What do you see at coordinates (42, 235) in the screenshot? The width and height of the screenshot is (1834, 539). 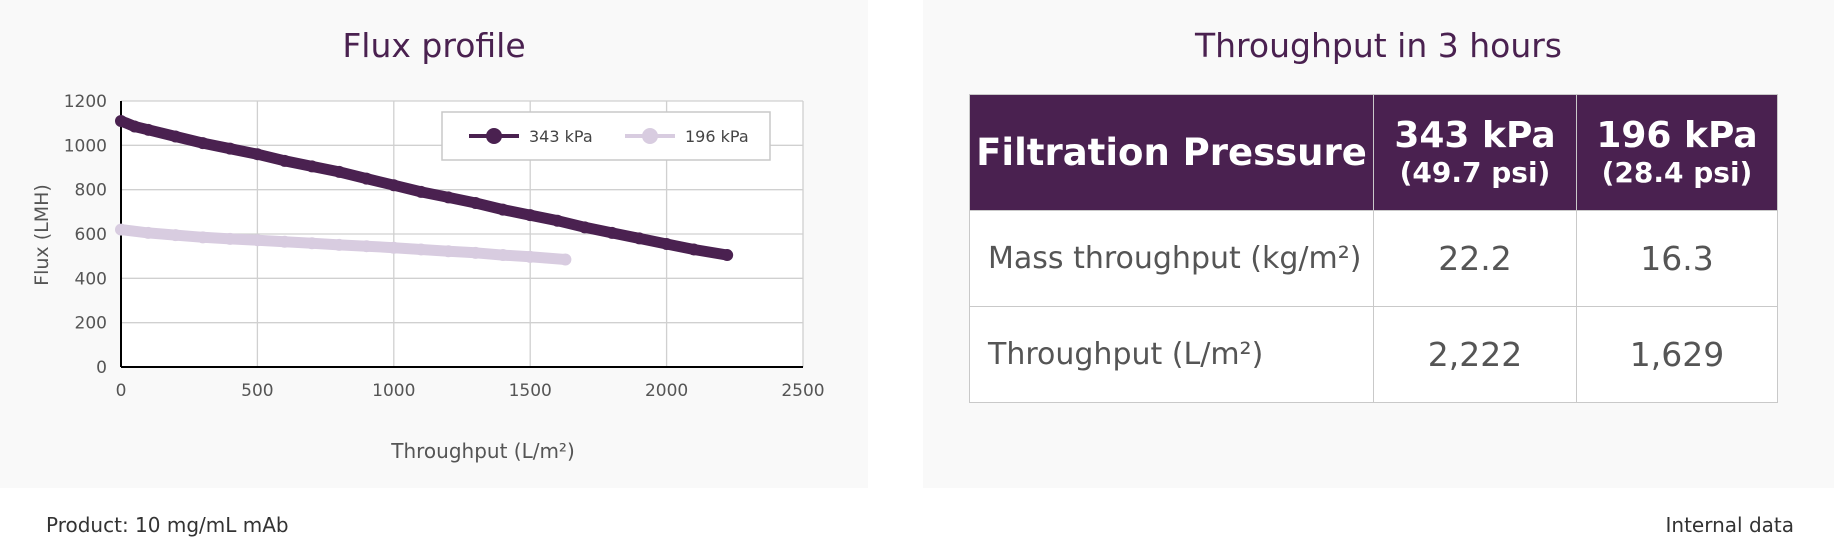 I see `y-axis-label: Flux (LMH)` at bounding box center [42, 235].